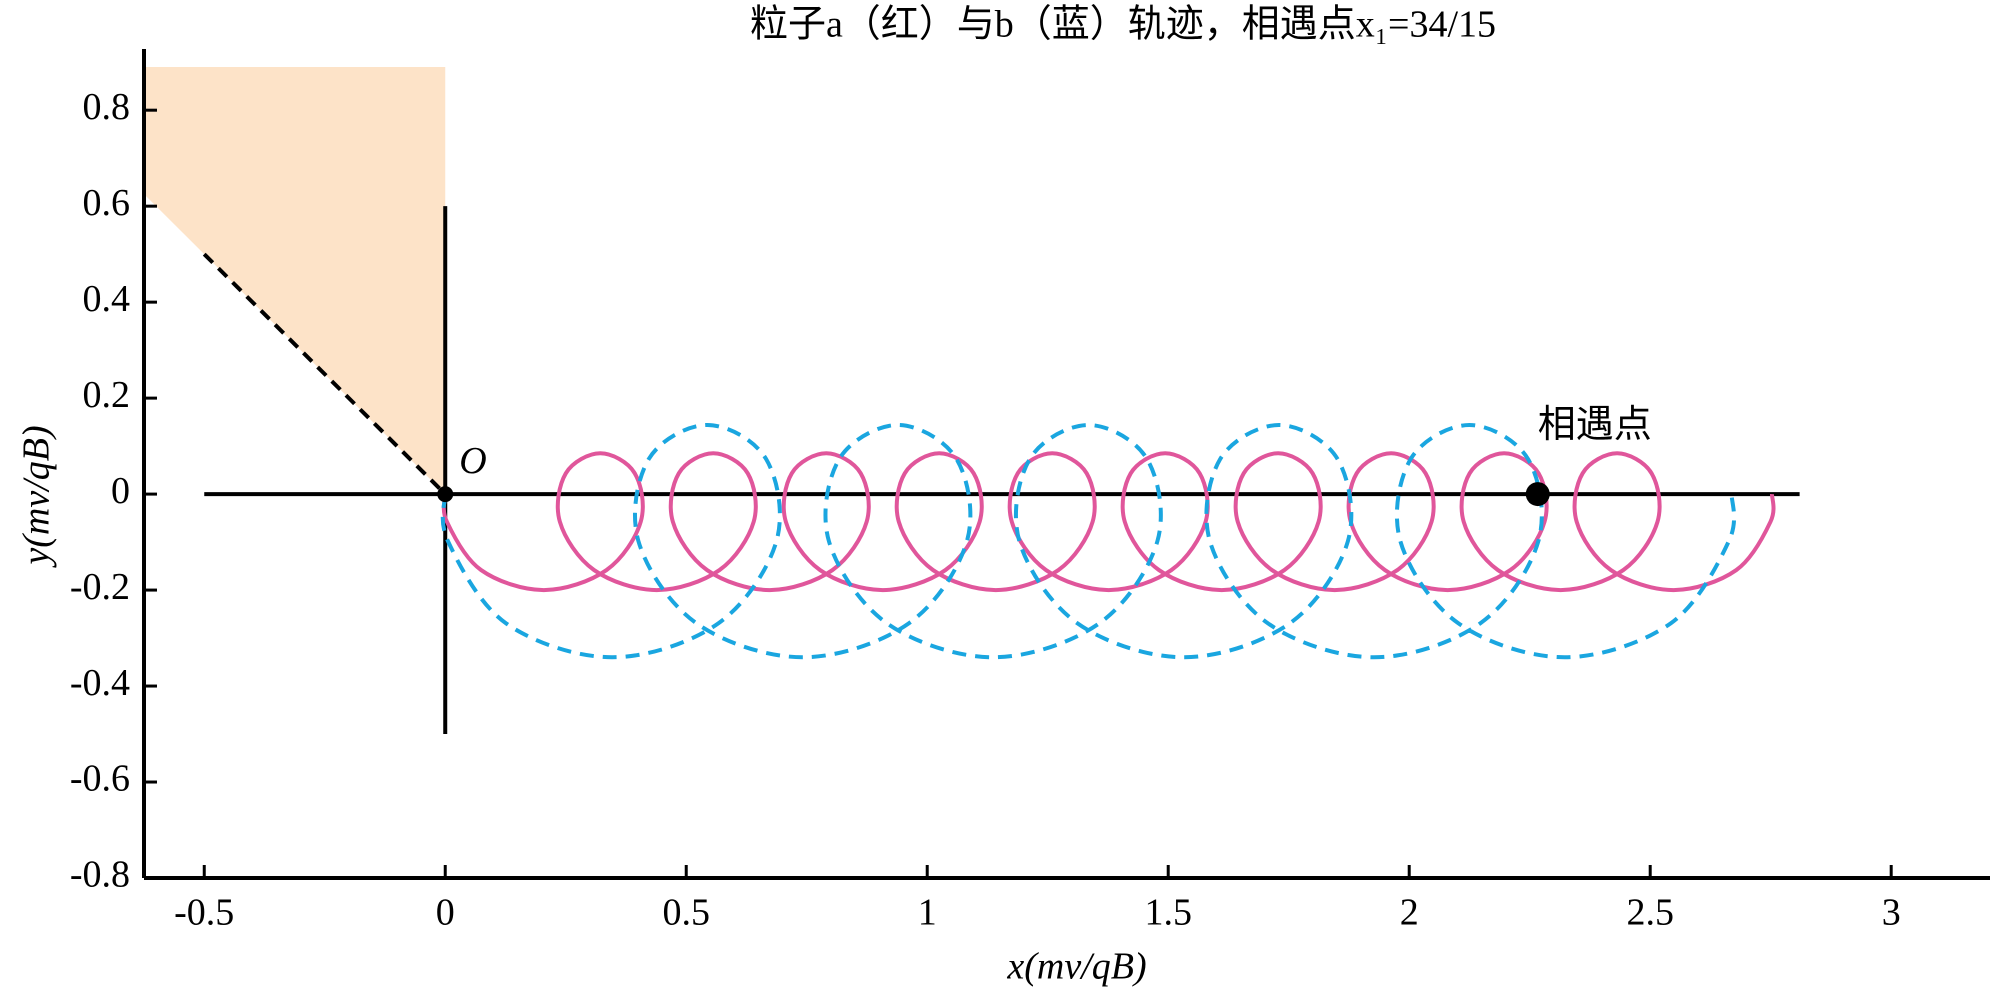 The width and height of the screenshot is (2000, 991). What do you see at coordinates (107, 107) in the screenshot?
I see `y-tick-label: 0.8` at bounding box center [107, 107].